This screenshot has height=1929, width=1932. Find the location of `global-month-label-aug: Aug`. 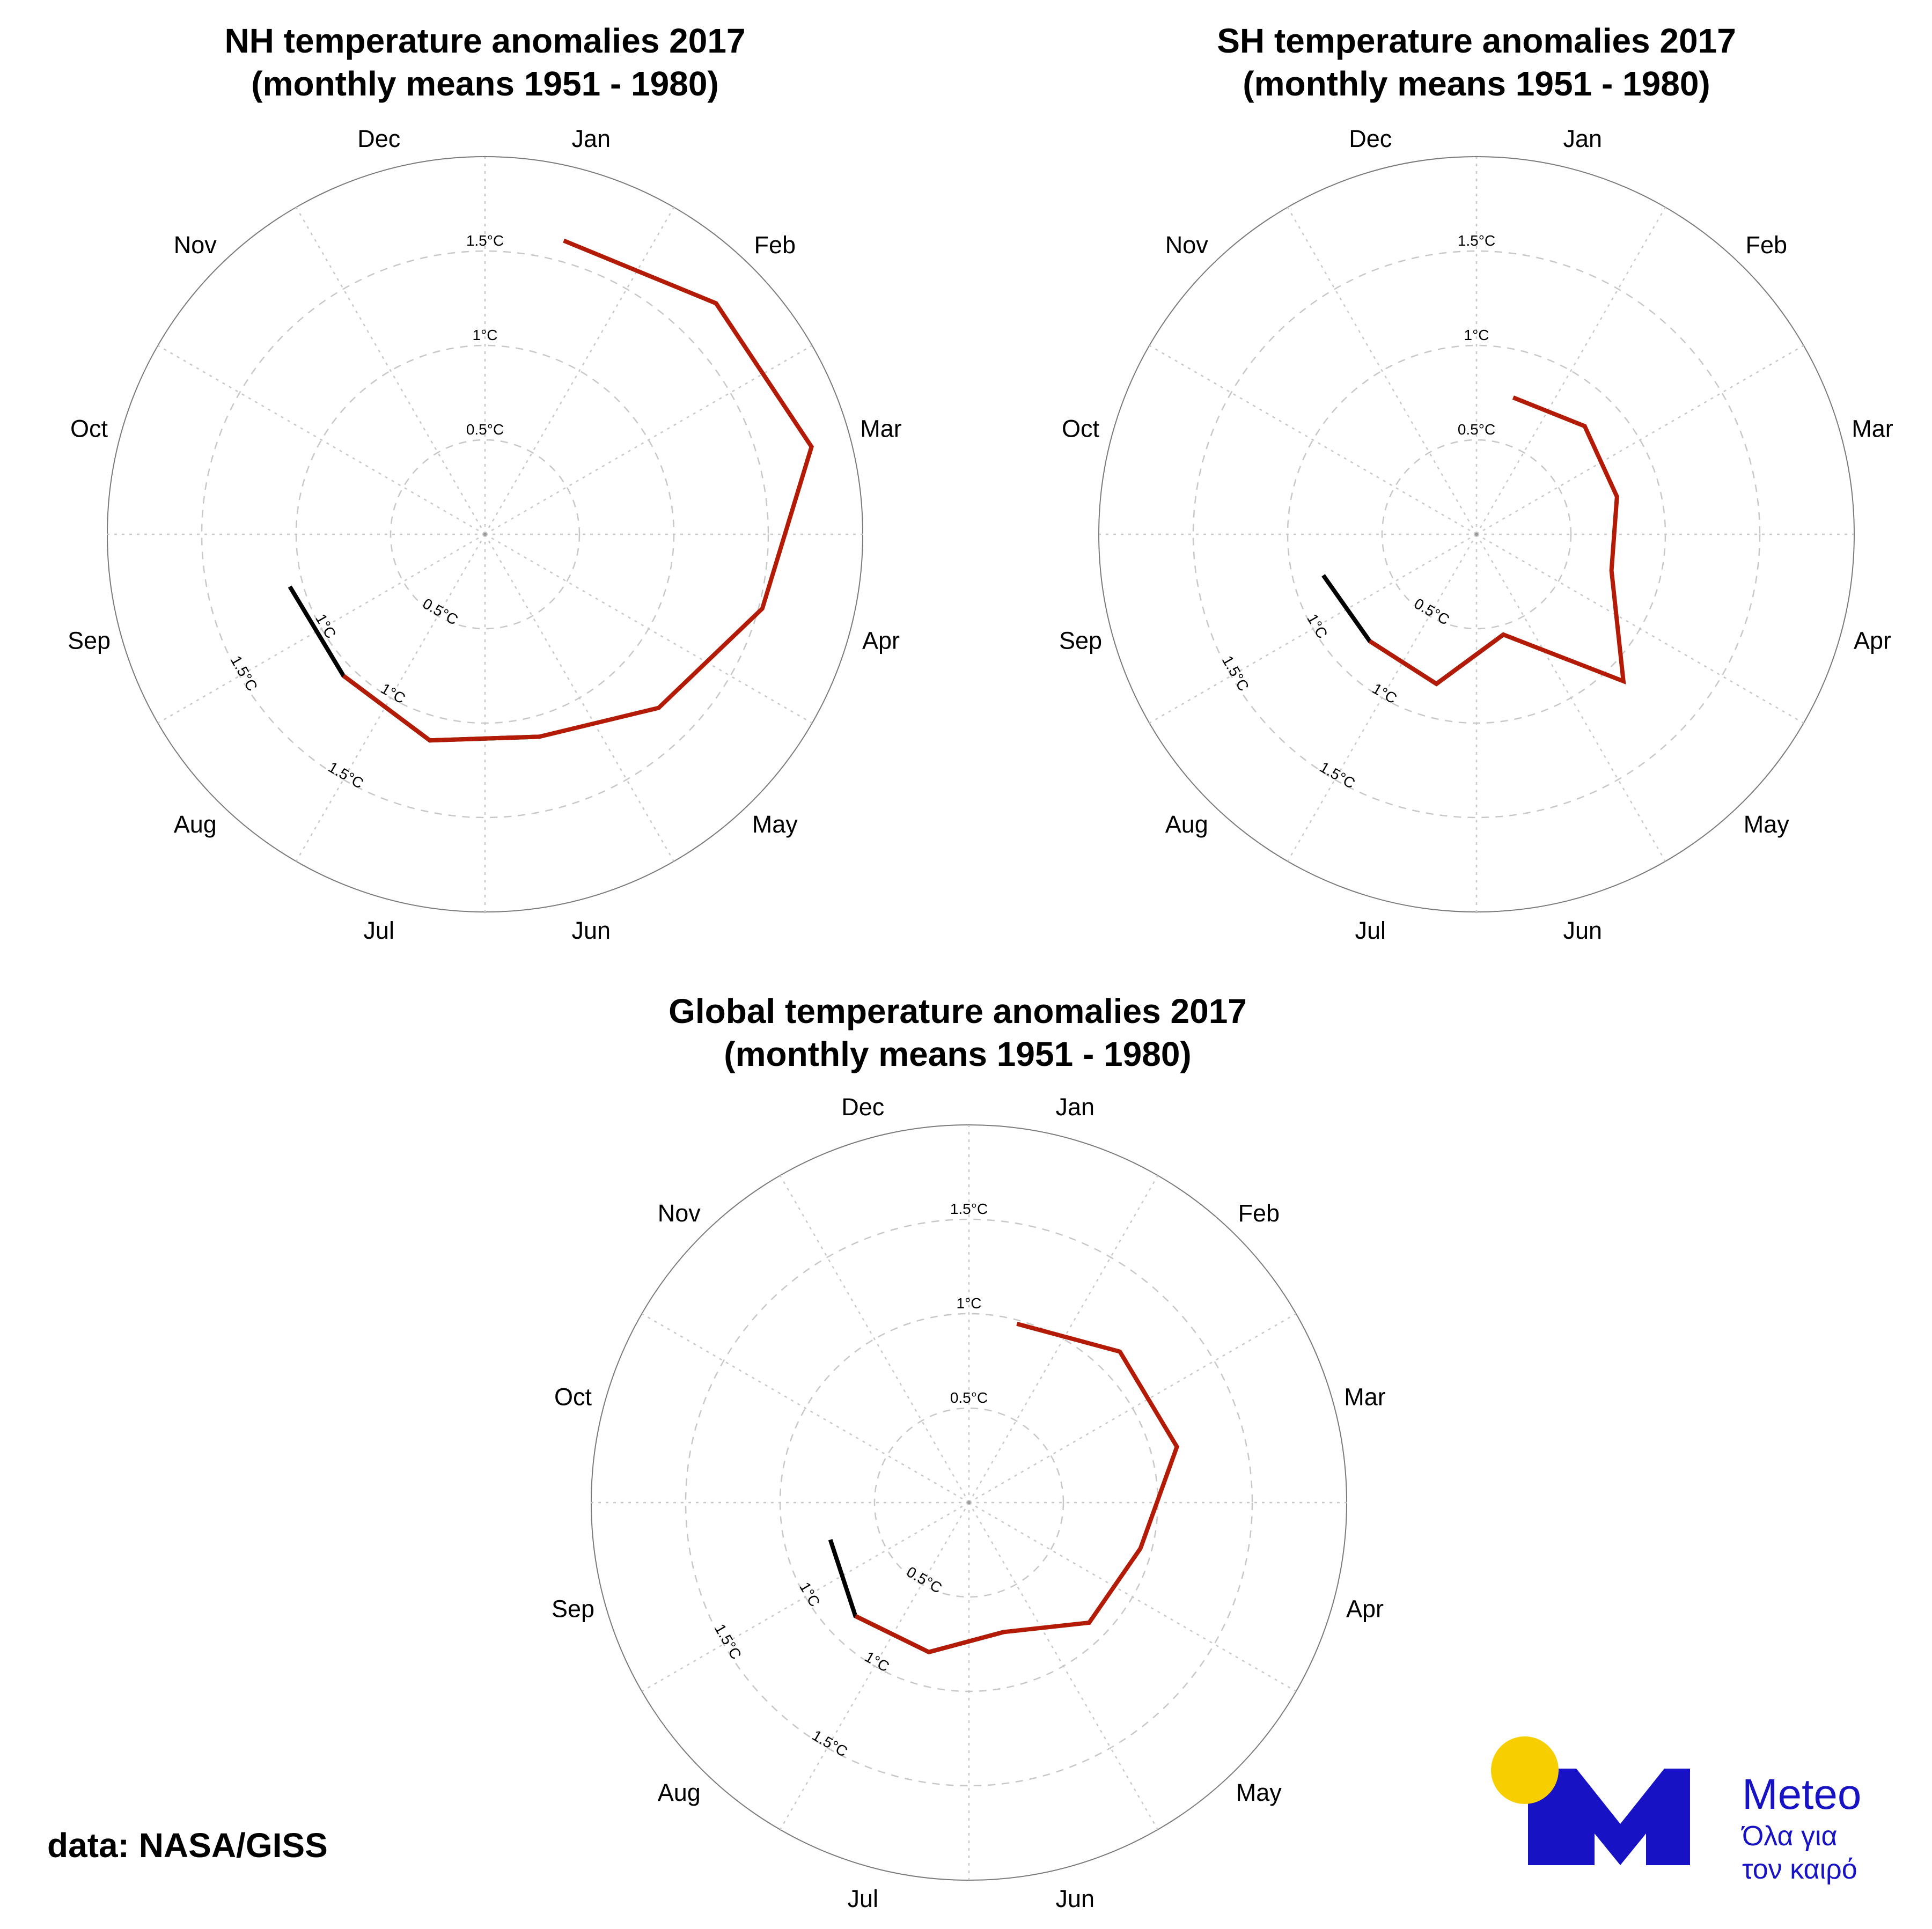

global-month-label-aug: Aug is located at coordinates (679, 1792).